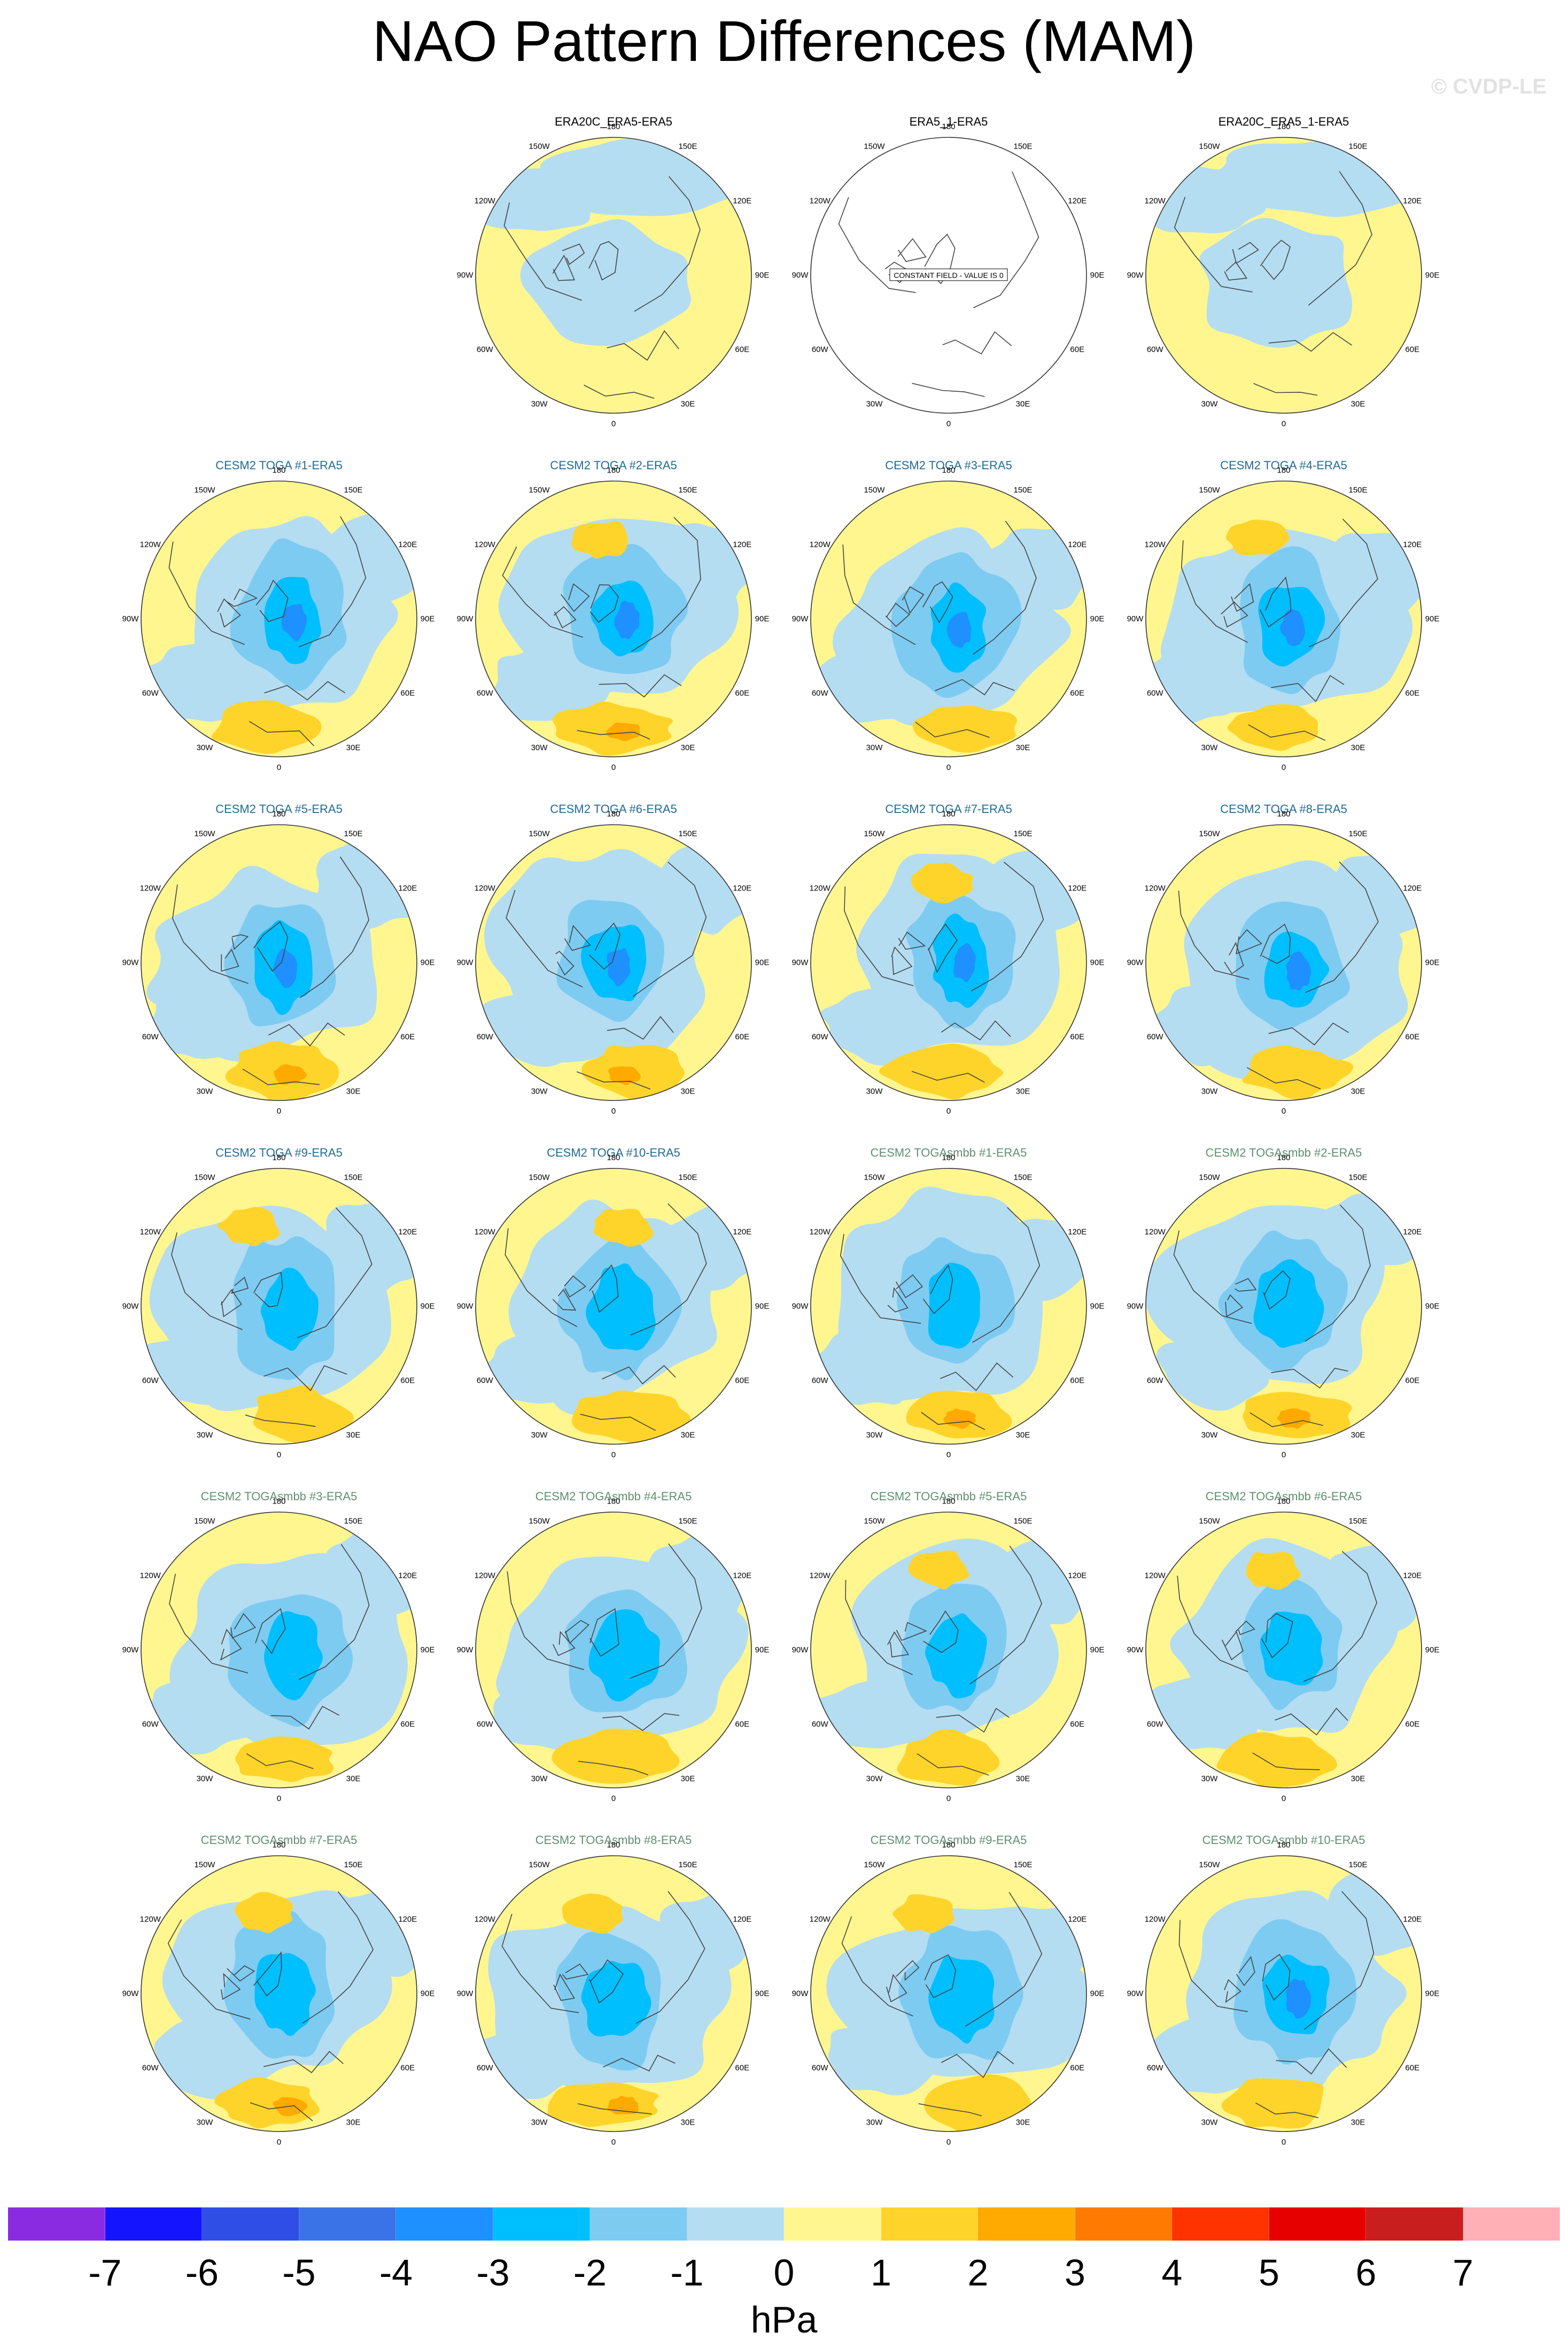 The height and width of the screenshot is (2348, 1568). Describe the element at coordinates (743, 1919) in the screenshot. I see `longitude-label: 120E` at that location.